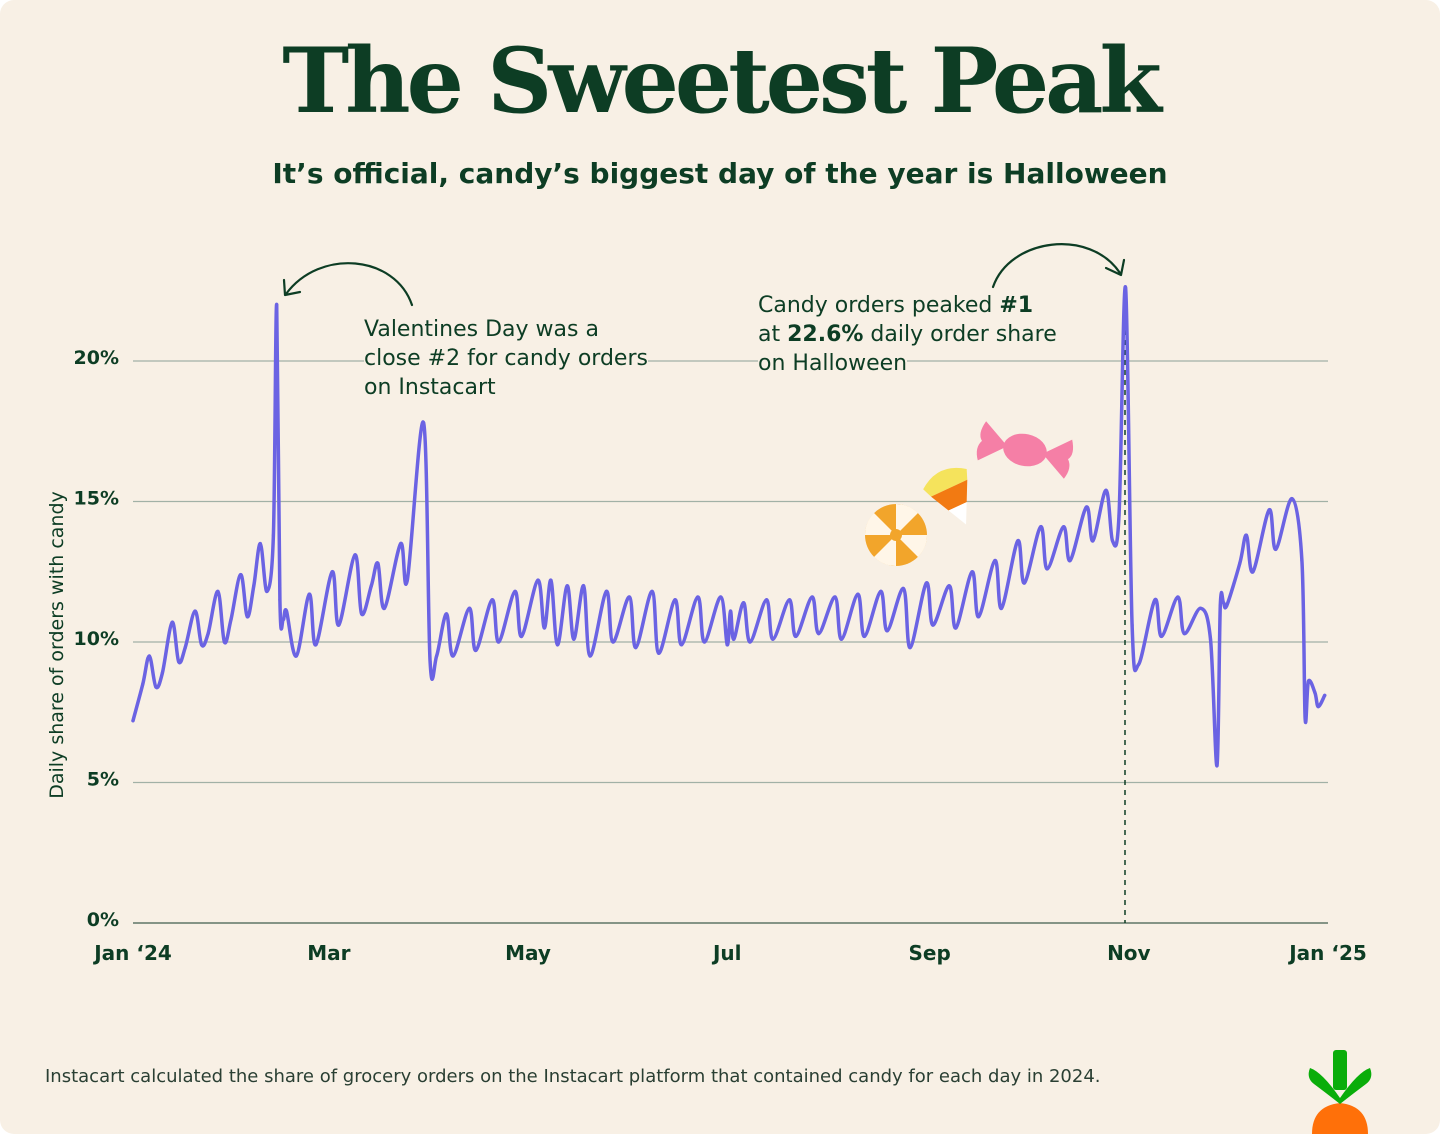 The height and width of the screenshot is (1134, 1440). What do you see at coordinates (960, 334) in the screenshot?
I see `halloween-annotation-line2-post: daily order share` at bounding box center [960, 334].